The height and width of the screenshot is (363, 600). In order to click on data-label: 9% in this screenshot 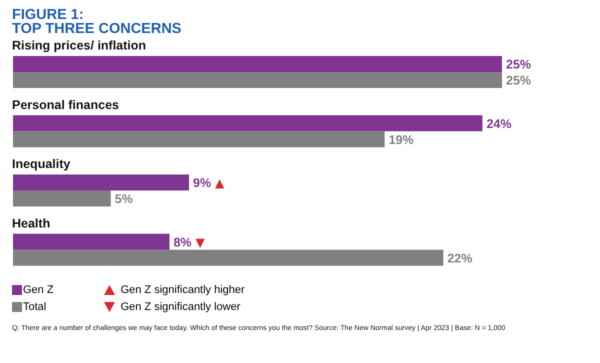, I will do `click(202, 183)`.